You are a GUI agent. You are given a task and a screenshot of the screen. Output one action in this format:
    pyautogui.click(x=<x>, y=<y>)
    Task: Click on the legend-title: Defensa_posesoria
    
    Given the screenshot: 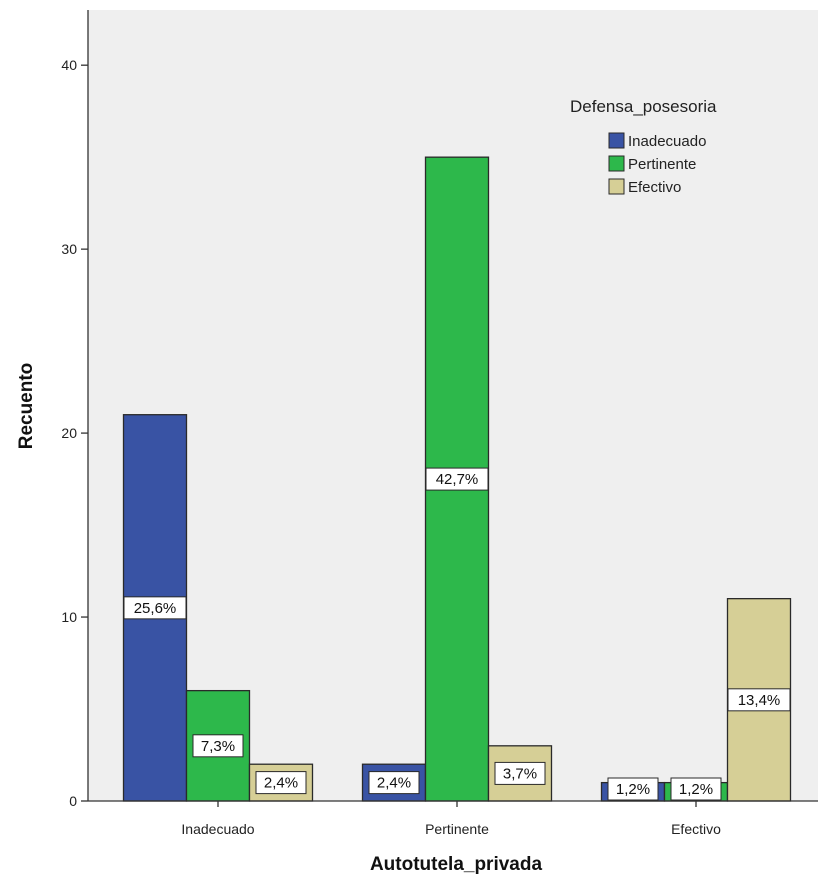 What is the action you would take?
    pyautogui.click(x=643, y=106)
    